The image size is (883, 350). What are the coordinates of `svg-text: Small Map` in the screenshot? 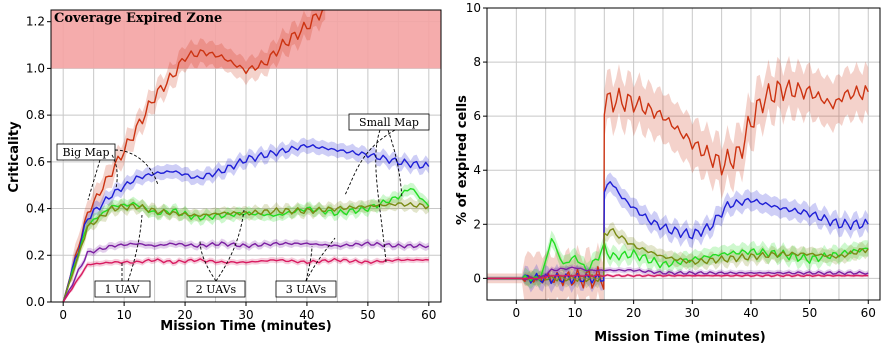 It's located at (389, 122).